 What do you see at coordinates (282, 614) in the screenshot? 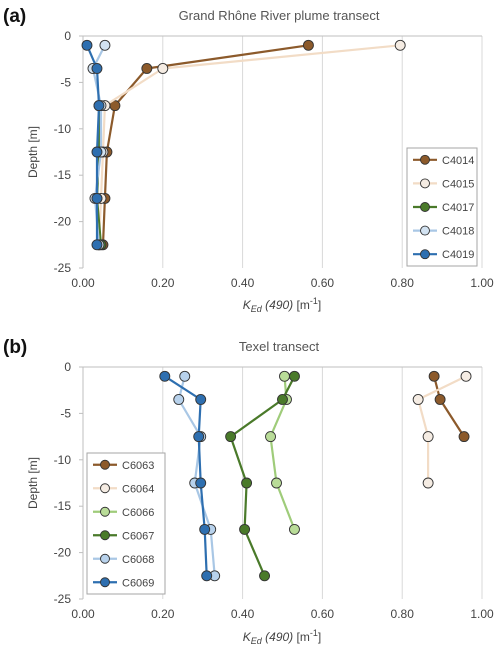
I see `panel-b-x-tick-labels: 0.00 0.20 0.40 0.60 0.80 1.00` at bounding box center [282, 614].